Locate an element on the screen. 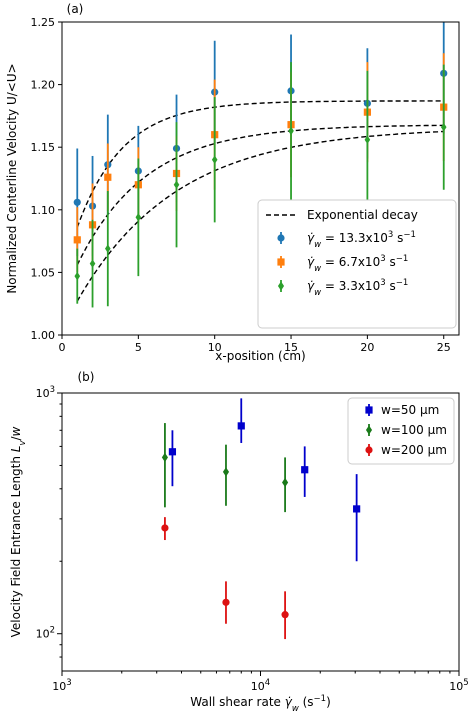  x-tick-label: 0 is located at coordinates (62, 347).